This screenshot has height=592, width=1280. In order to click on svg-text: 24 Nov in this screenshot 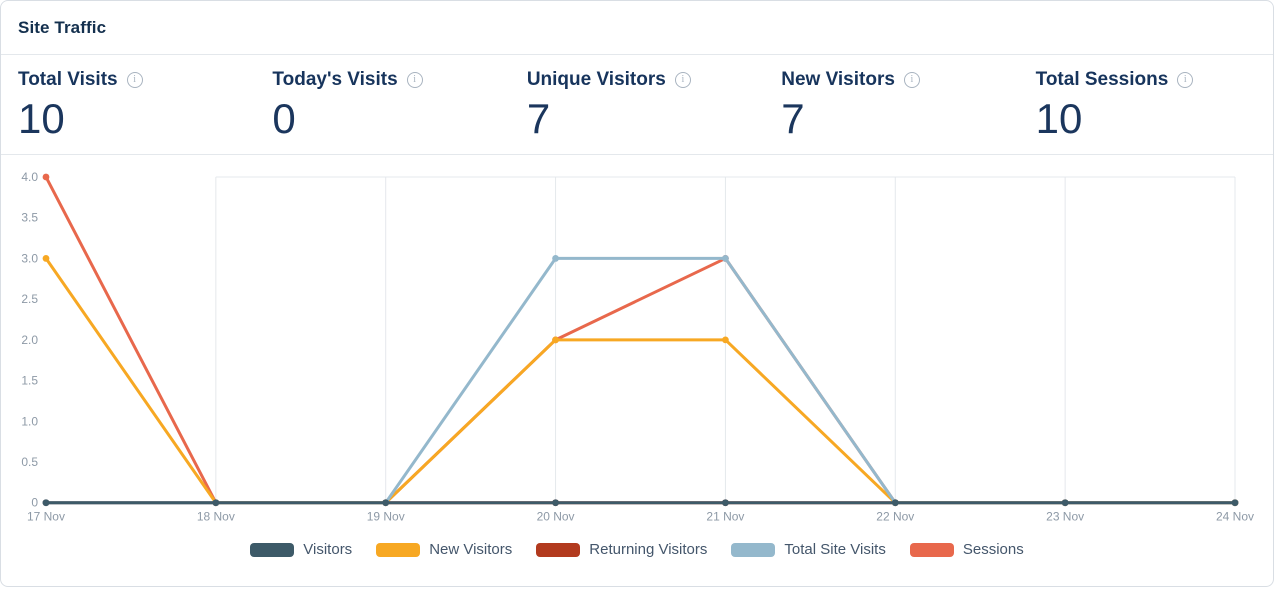, I will do `click(1235, 517)`.